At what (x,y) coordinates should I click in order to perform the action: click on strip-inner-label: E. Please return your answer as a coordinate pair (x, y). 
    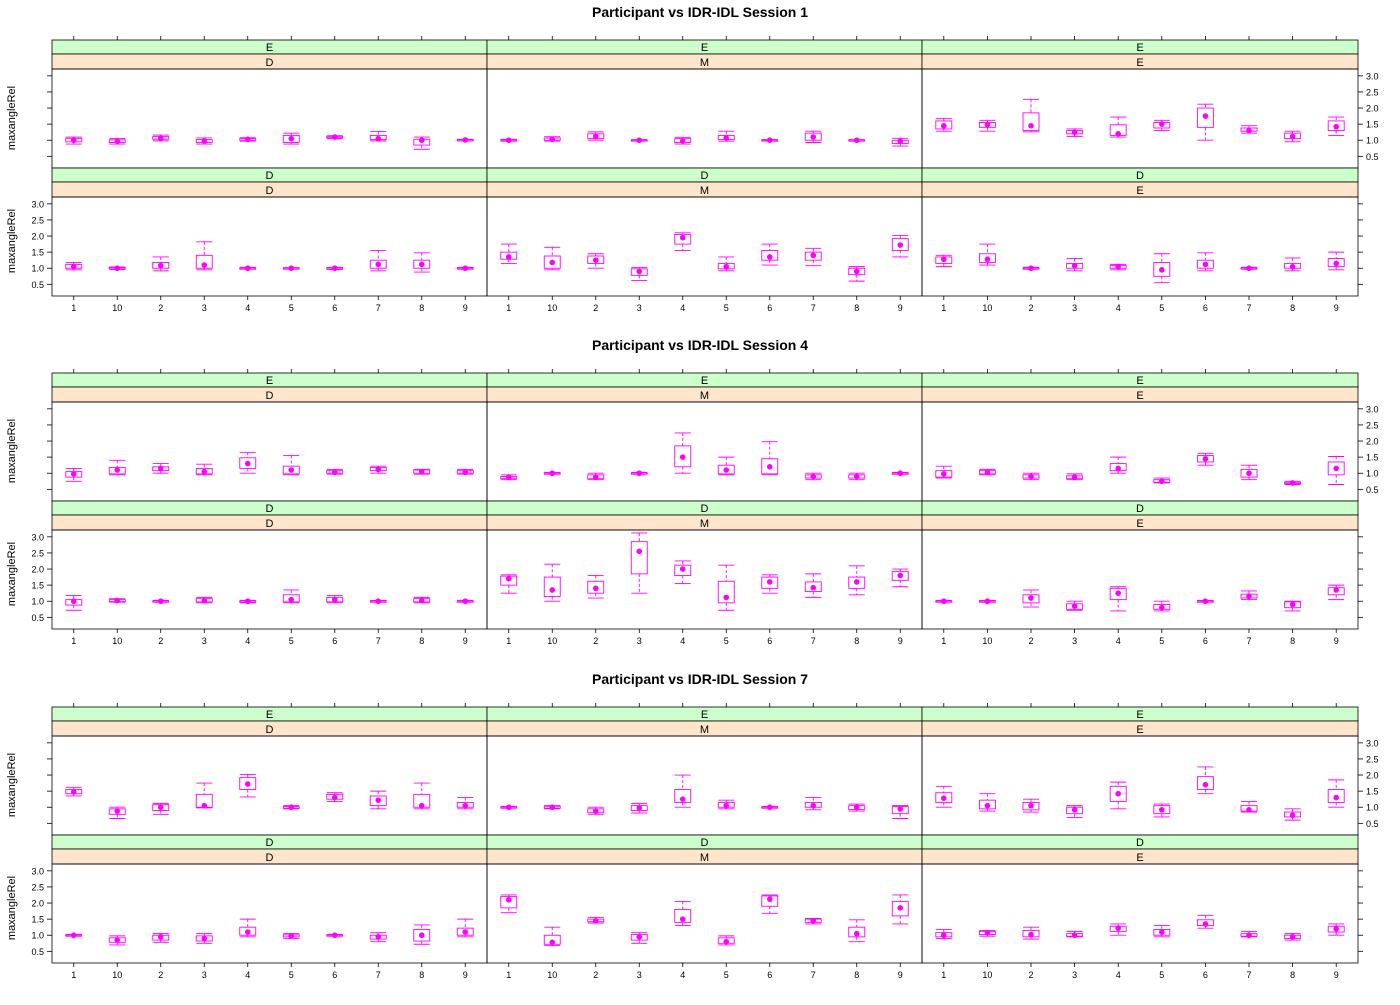
    Looking at the image, I should click on (1139, 858).